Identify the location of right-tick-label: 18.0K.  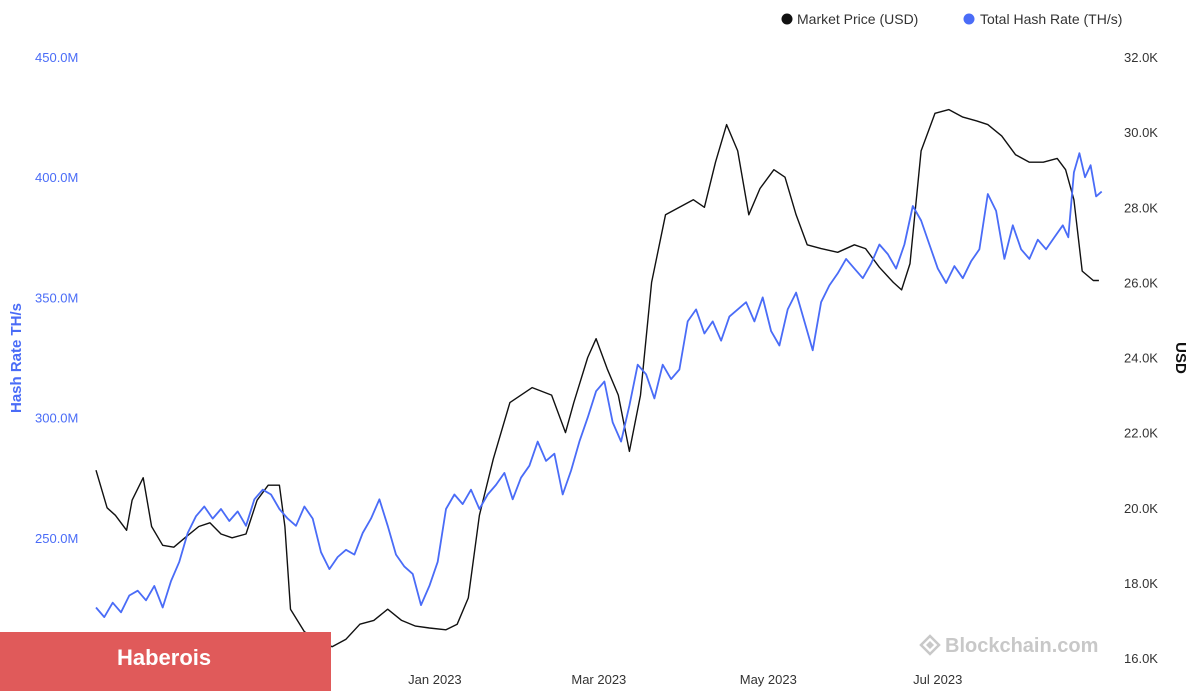
(1141, 583).